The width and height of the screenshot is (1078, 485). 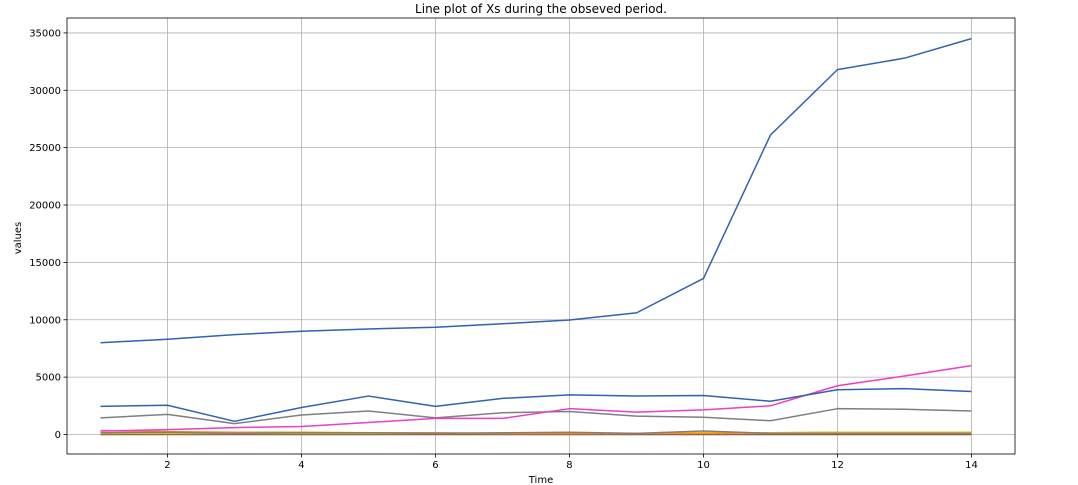 I want to click on y-tick-label: 20000, so click(x=45, y=206).